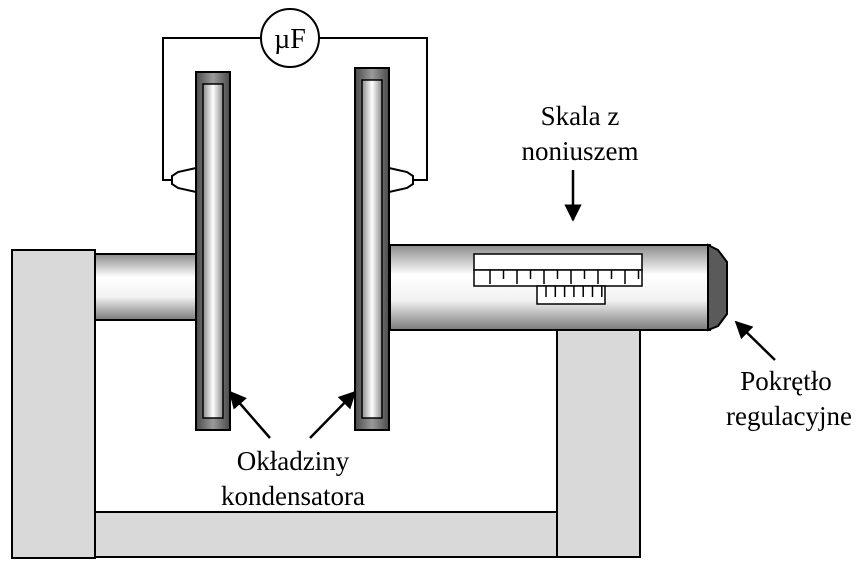  What do you see at coordinates (293, 496) in the screenshot?
I see `label-plates-line2: kondensatora` at bounding box center [293, 496].